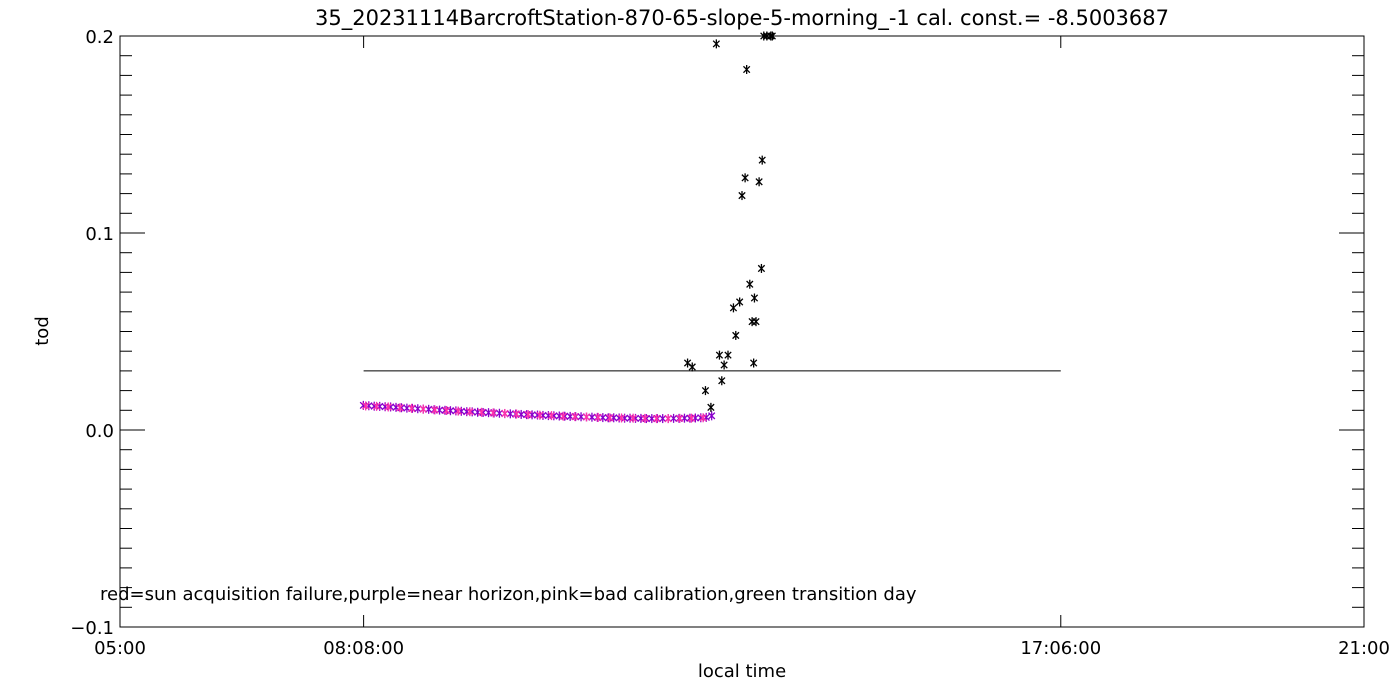 This screenshot has height=700, width=1400. Describe the element at coordinates (1364, 648) in the screenshot. I see `x-tick-label: 21:00` at that location.